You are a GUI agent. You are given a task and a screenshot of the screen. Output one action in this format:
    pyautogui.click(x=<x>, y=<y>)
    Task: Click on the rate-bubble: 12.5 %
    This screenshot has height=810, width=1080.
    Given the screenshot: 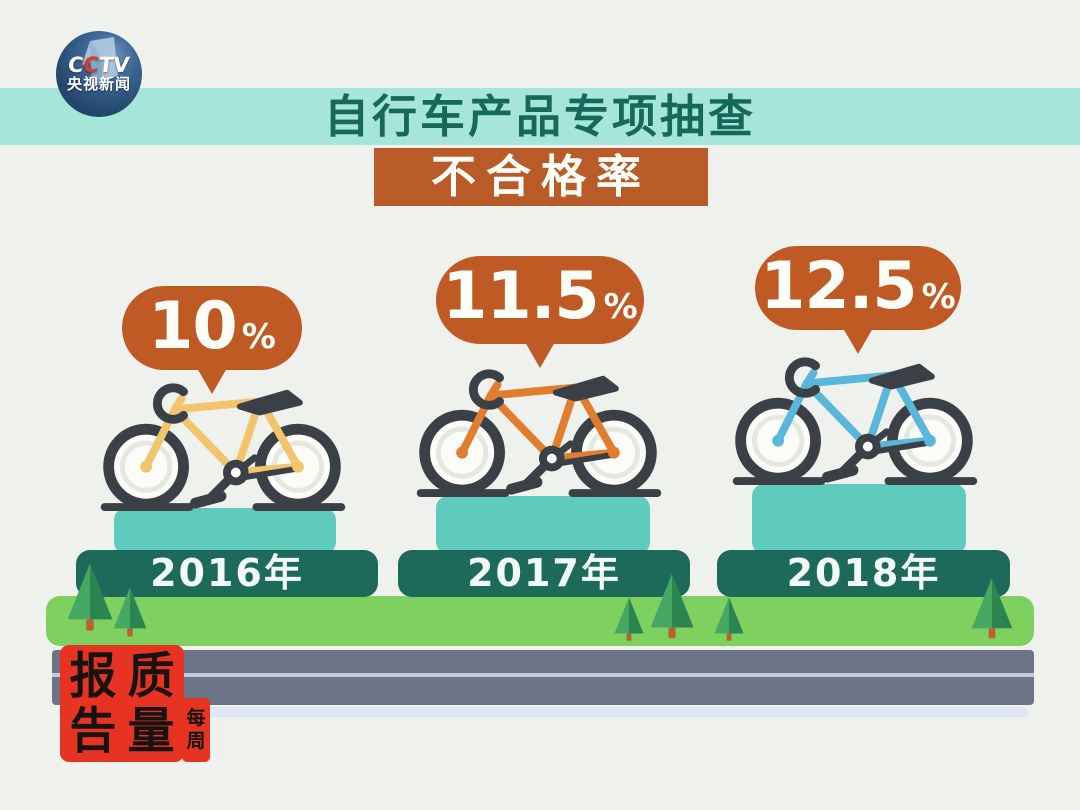 What is the action you would take?
    pyautogui.click(x=858, y=300)
    